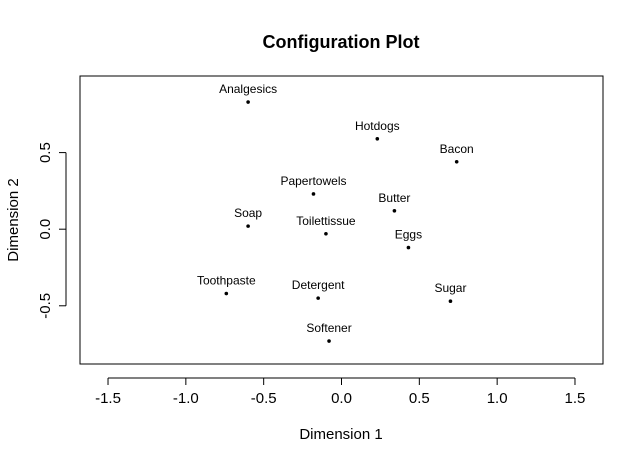 The image size is (644, 463). What do you see at coordinates (419, 398) in the screenshot?
I see `x-tick-label: 0.5` at bounding box center [419, 398].